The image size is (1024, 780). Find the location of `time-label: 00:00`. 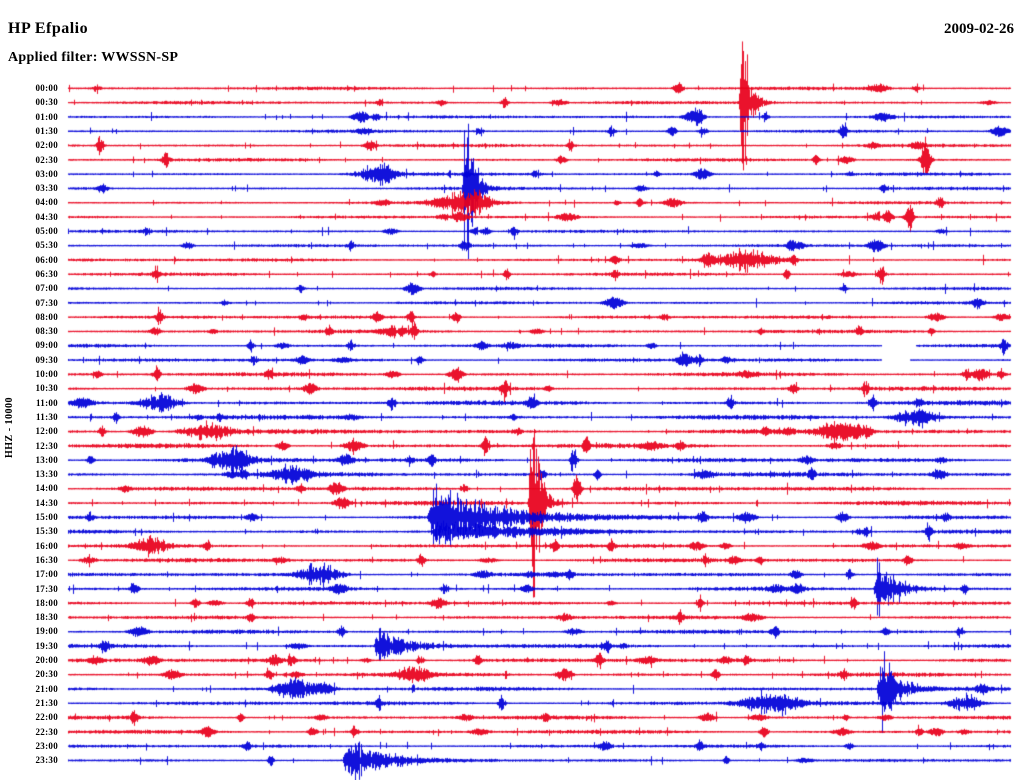

time-label: 00:00 is located at coordinates (46, 88).